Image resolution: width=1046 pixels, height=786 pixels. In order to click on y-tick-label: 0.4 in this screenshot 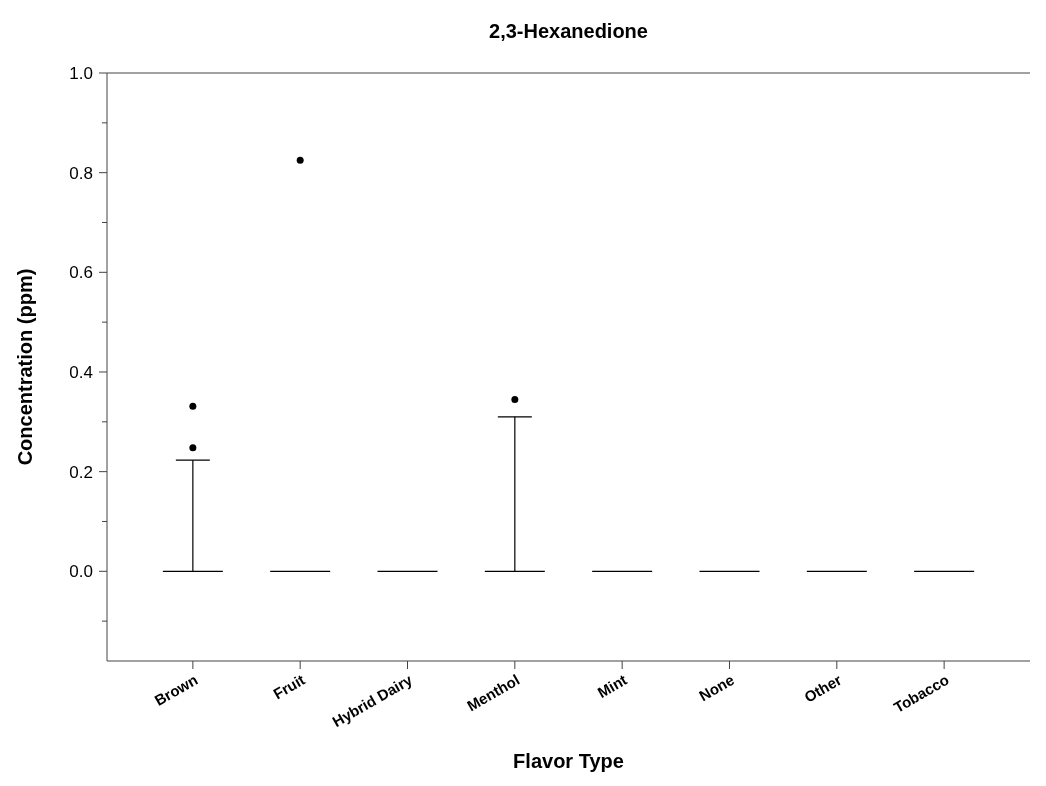, I will do `click(81, 372)`.